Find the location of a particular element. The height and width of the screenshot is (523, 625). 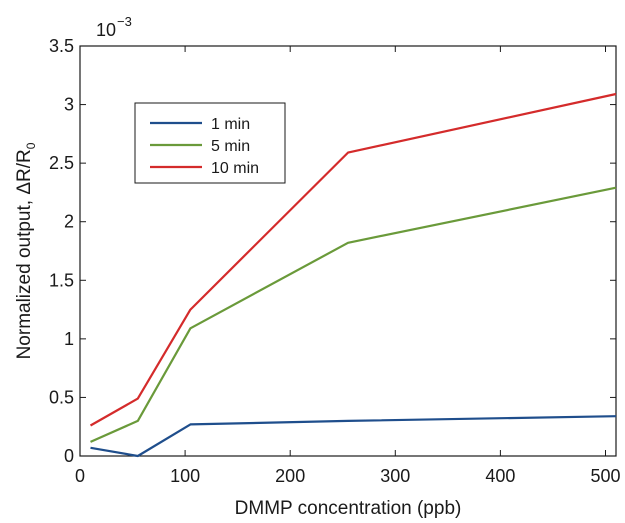

axis-scale-factor: 10 −3 is located at coordinates (114, 27).